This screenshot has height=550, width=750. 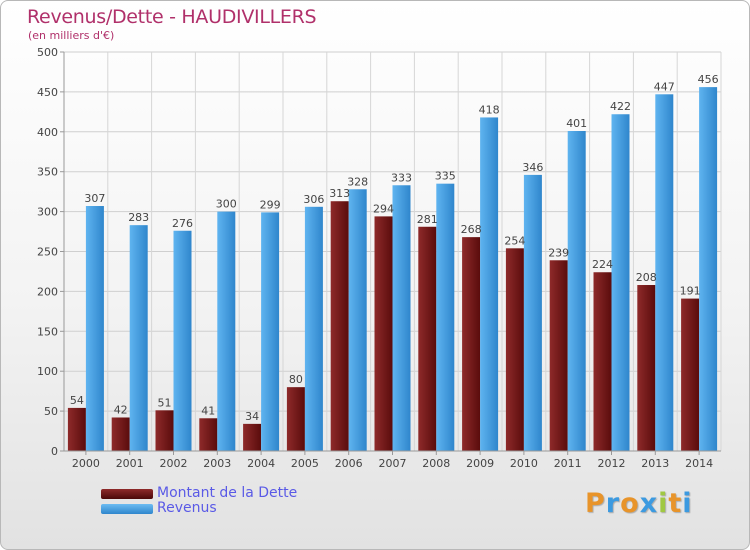 I want to click on data-label-debt-2001: 42, so click(x=121, y=409).